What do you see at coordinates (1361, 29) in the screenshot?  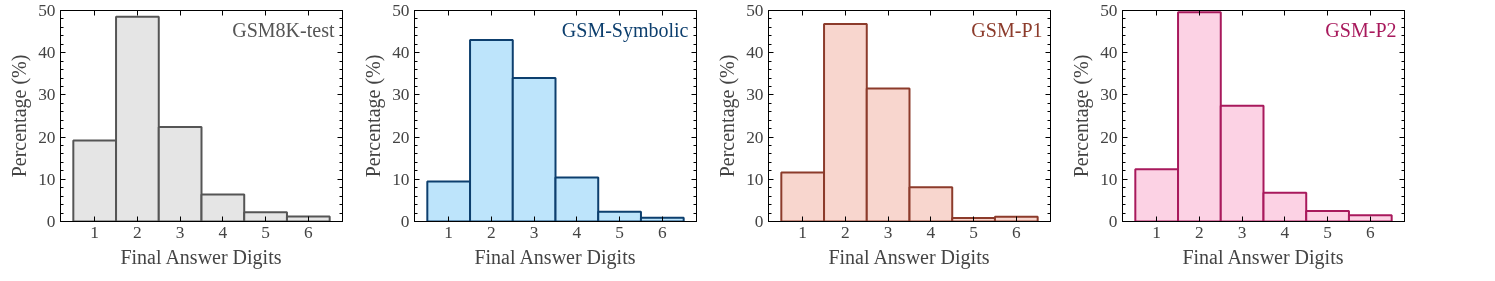 I see `chart-title: GSM-P2` at bounding box center [1361, 29].